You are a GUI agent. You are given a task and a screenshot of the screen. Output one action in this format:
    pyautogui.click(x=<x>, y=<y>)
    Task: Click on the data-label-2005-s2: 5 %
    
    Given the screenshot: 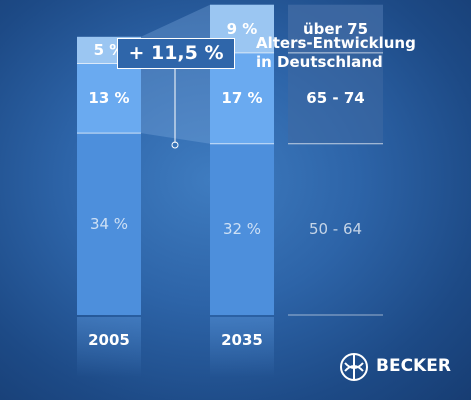 What is the action you would take?
    pyautogui.click(x=109, y=50)
    